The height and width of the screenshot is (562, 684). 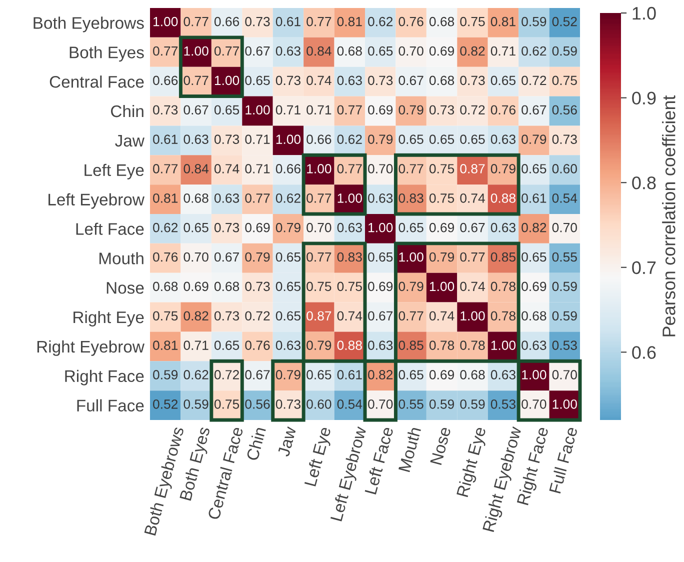 I want to click on y-tick-label: Left Face, so click(x=110, y=228).